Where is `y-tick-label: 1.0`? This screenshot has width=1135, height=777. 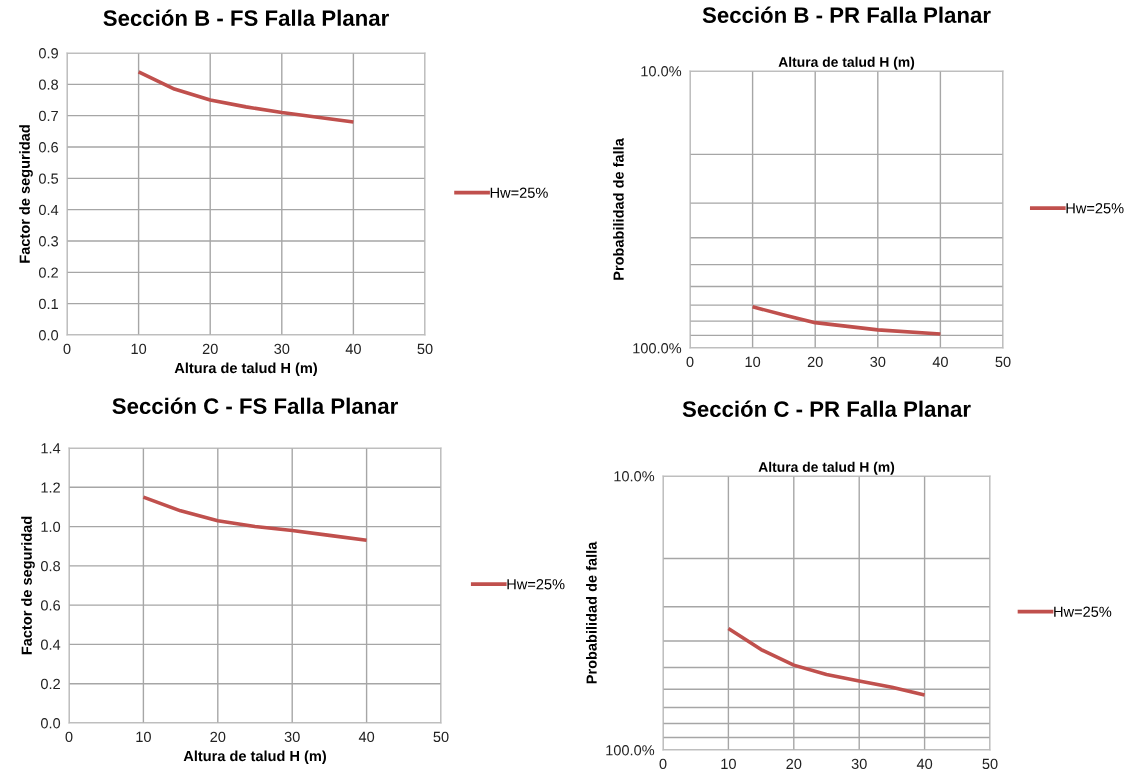 y-tick-label: 1.0 is located at coordinates (51, 526).